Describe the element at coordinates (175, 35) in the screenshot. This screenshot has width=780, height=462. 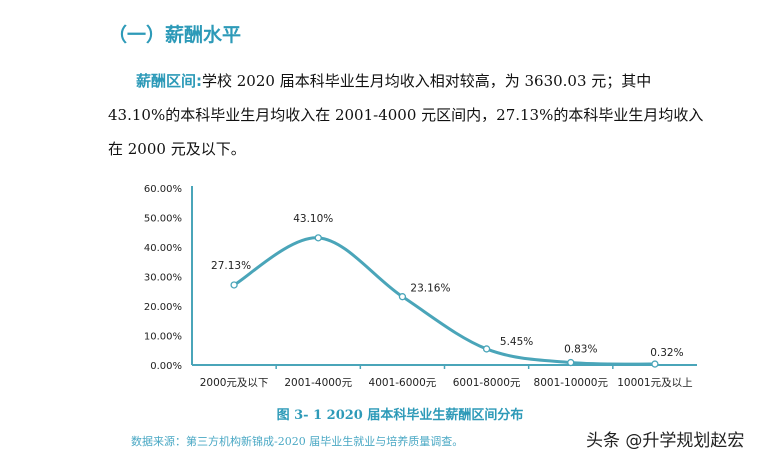
I see `section-title: （一）薪酬水平` at that location.